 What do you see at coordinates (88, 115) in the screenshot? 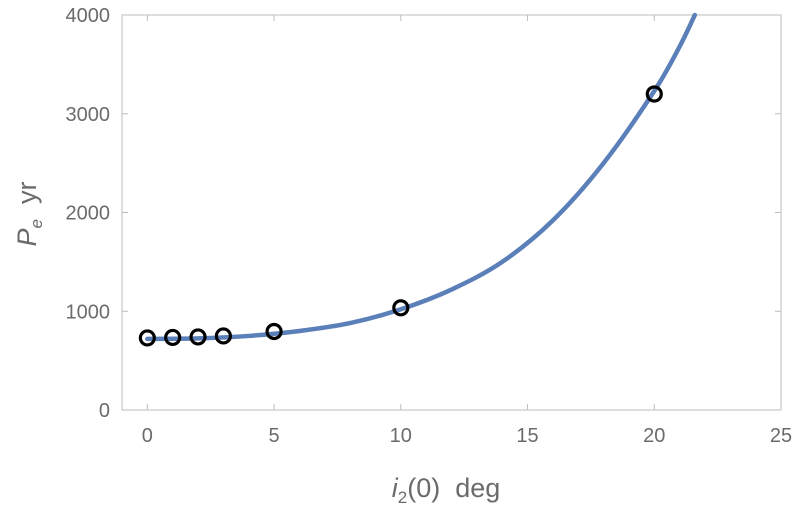
I see `y-tick-label: 3000` at bounding box center [88, 115].